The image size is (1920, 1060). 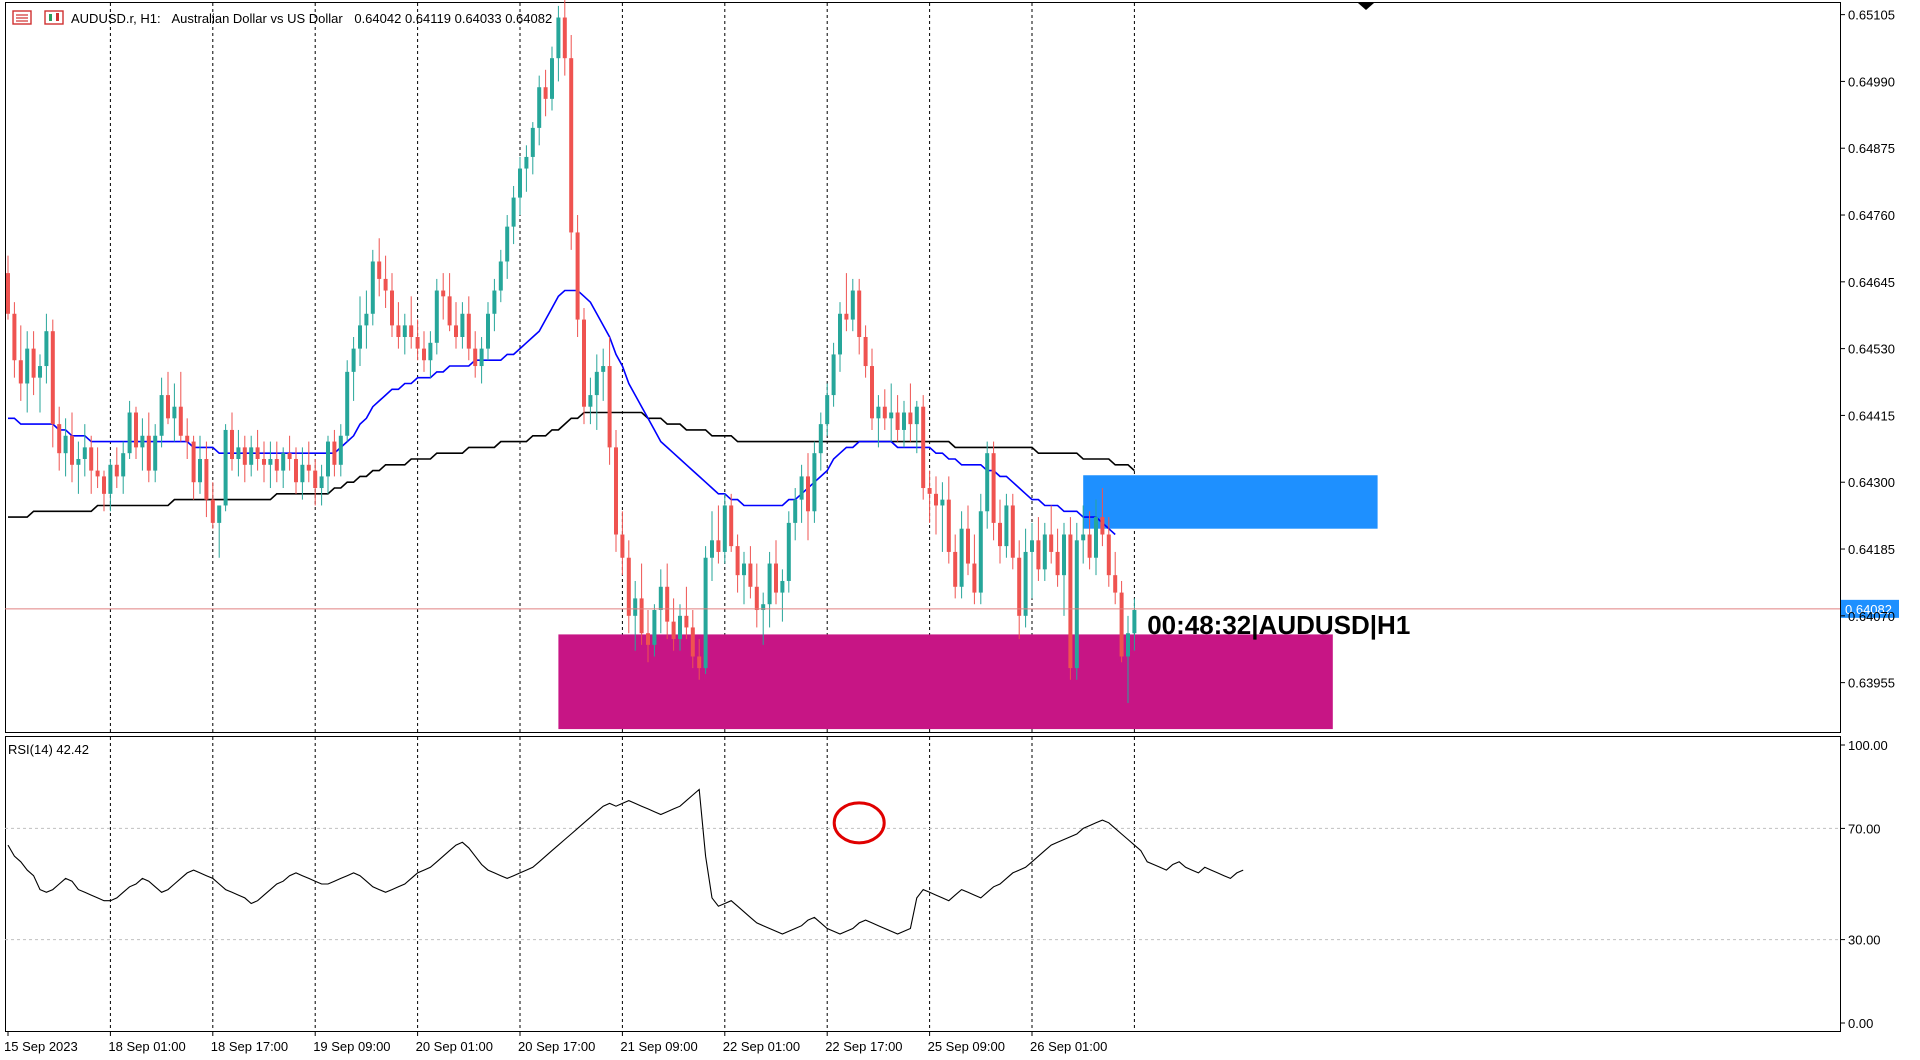 I want to click on chart-shift-marker, so click(x=1366, y=6).